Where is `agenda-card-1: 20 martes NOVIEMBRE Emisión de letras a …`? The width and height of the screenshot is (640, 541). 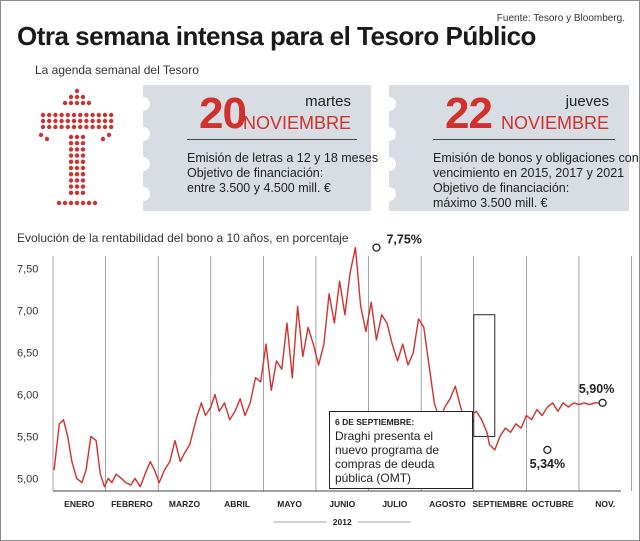
agenda-card-1: 20 martes NOVIEMBRE Emisión de letras a … is located at coordinates (257, 148).